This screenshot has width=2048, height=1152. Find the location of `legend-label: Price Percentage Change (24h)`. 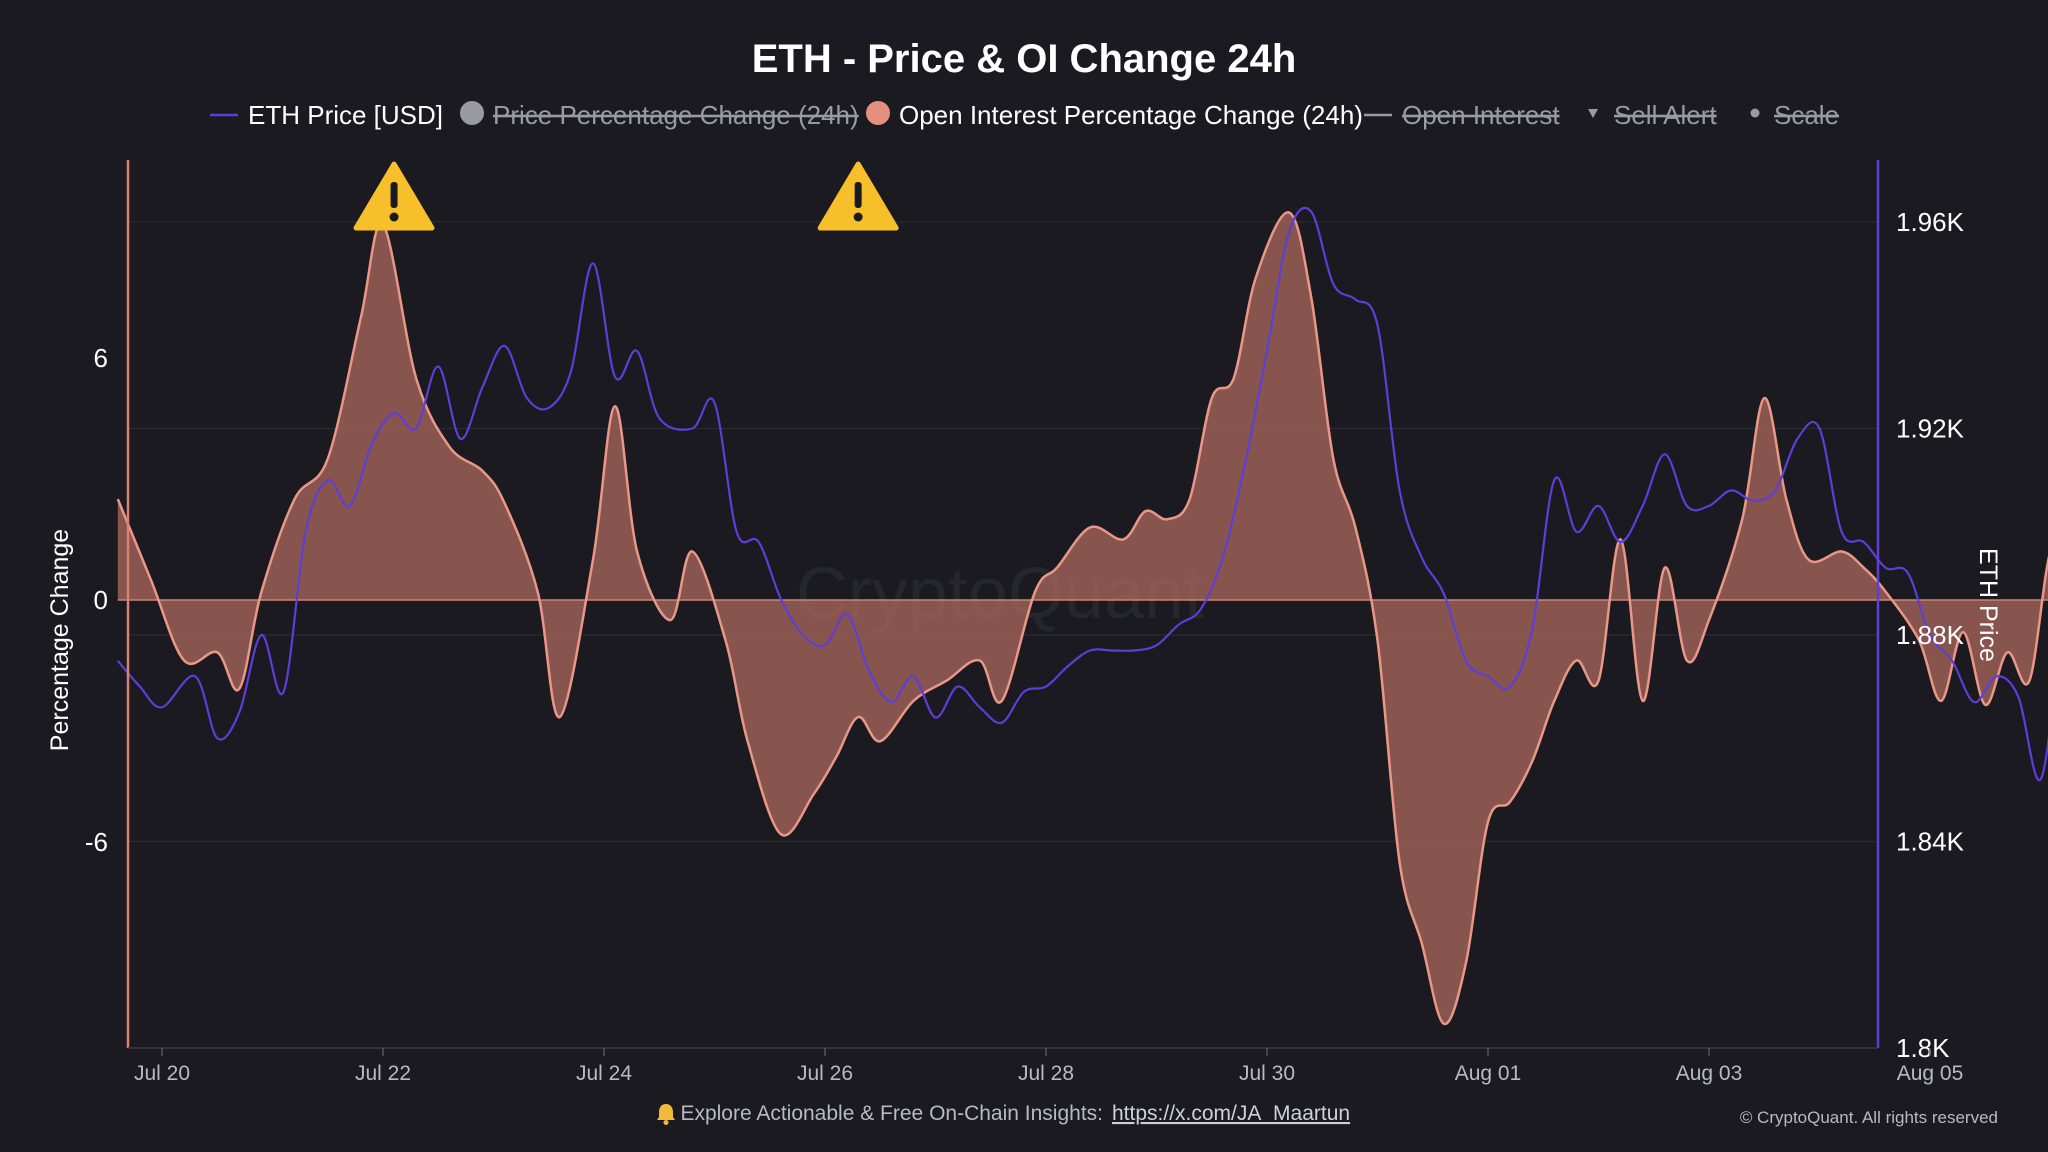

legend-label: Price Percentage Change (24h) is located at coordinates (676, 115).